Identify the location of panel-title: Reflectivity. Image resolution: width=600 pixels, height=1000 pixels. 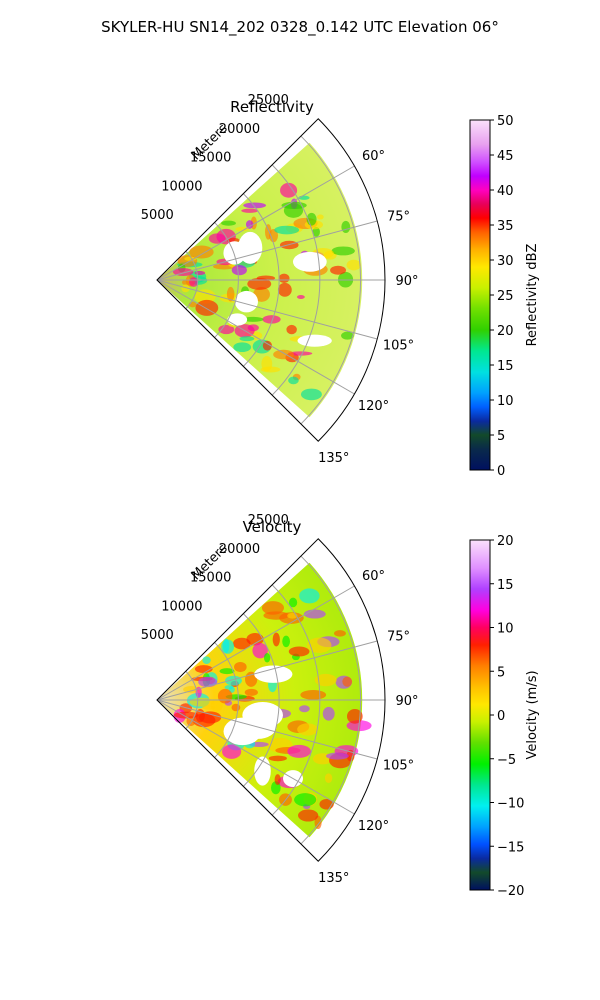
(272, 107).